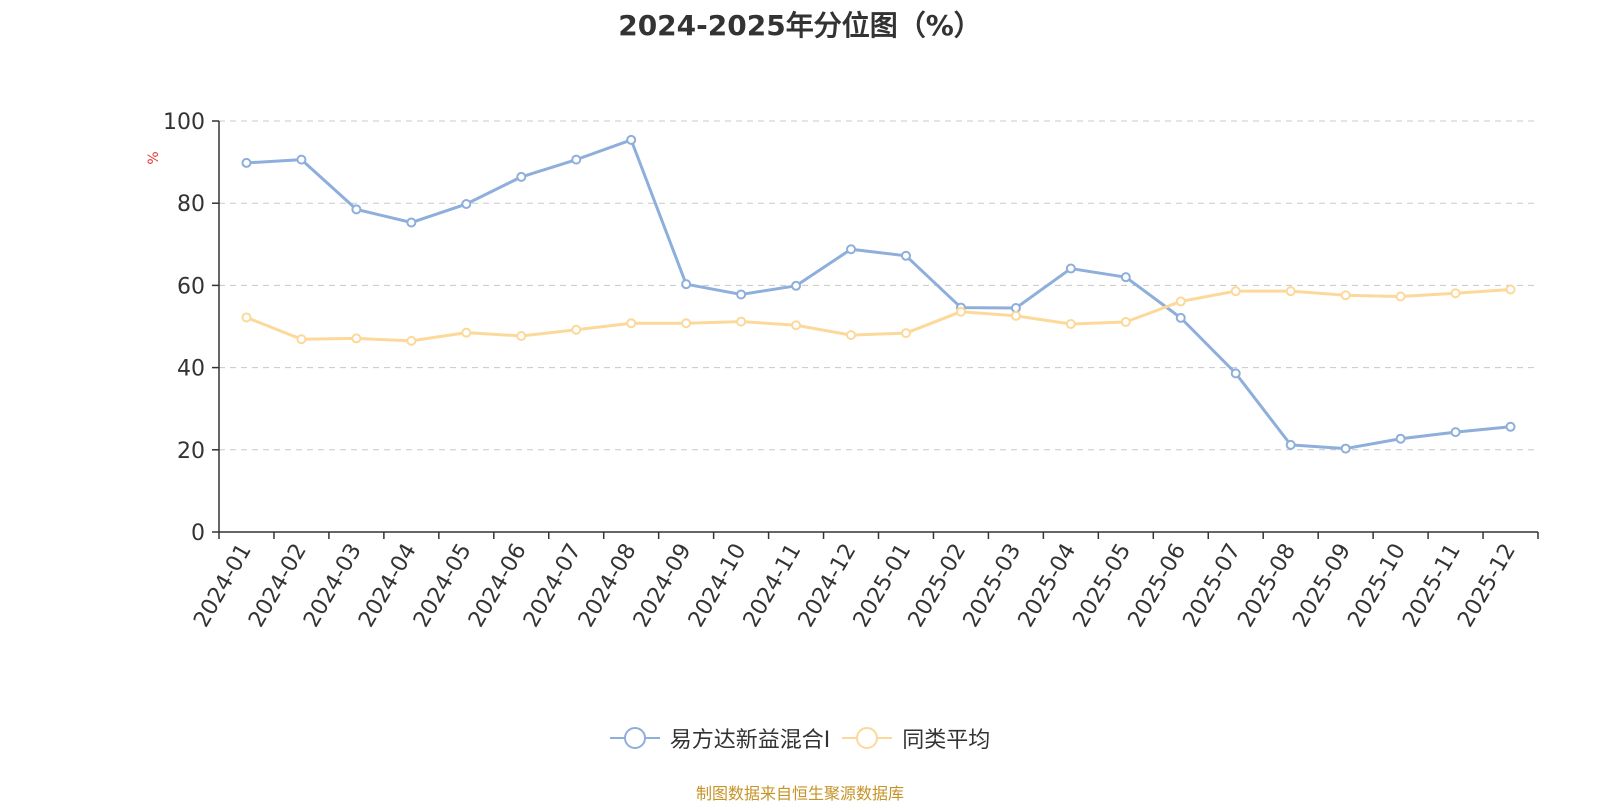  What do you see at coordinates (154, 157) in the screenshot?
I see `y-axis-label: %` at bounding box center [154, 157].